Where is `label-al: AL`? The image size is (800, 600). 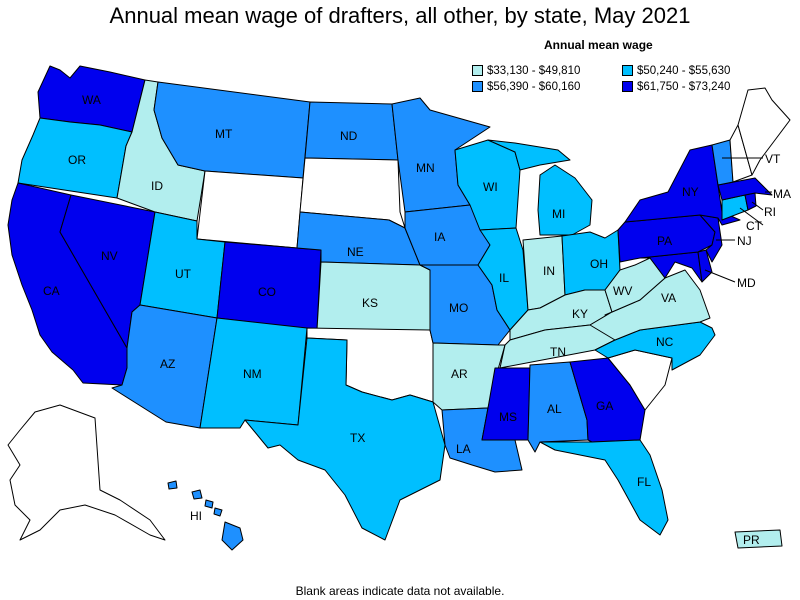
label-al: AL is located at coordinates (554, 409).